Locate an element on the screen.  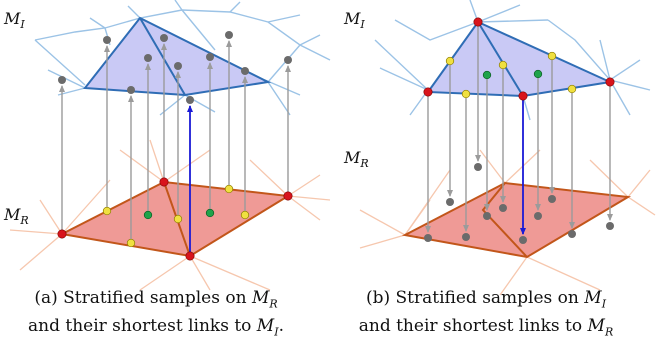
caption-b-line1: (b) Stratified samples on MI is located at coordinates (486, 299).